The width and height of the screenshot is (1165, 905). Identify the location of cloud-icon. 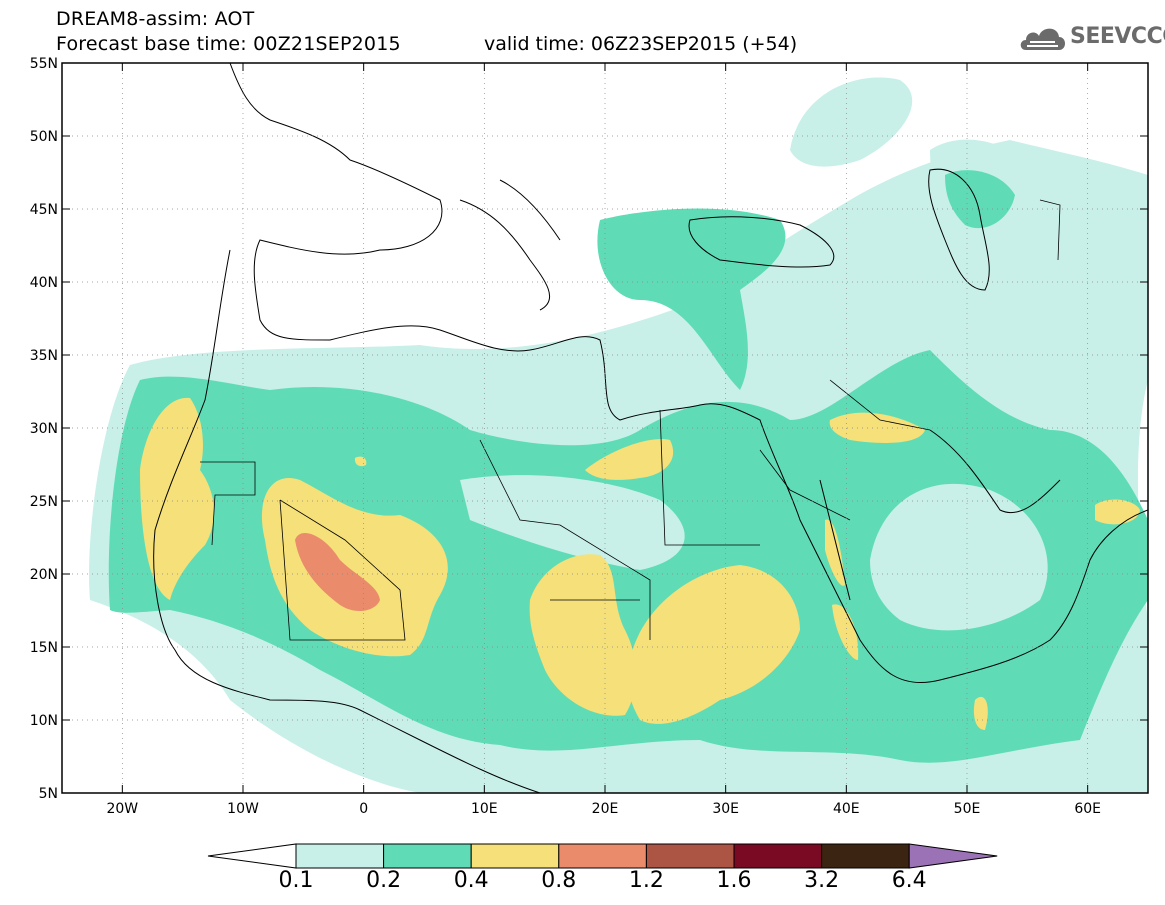
(1042, 39).